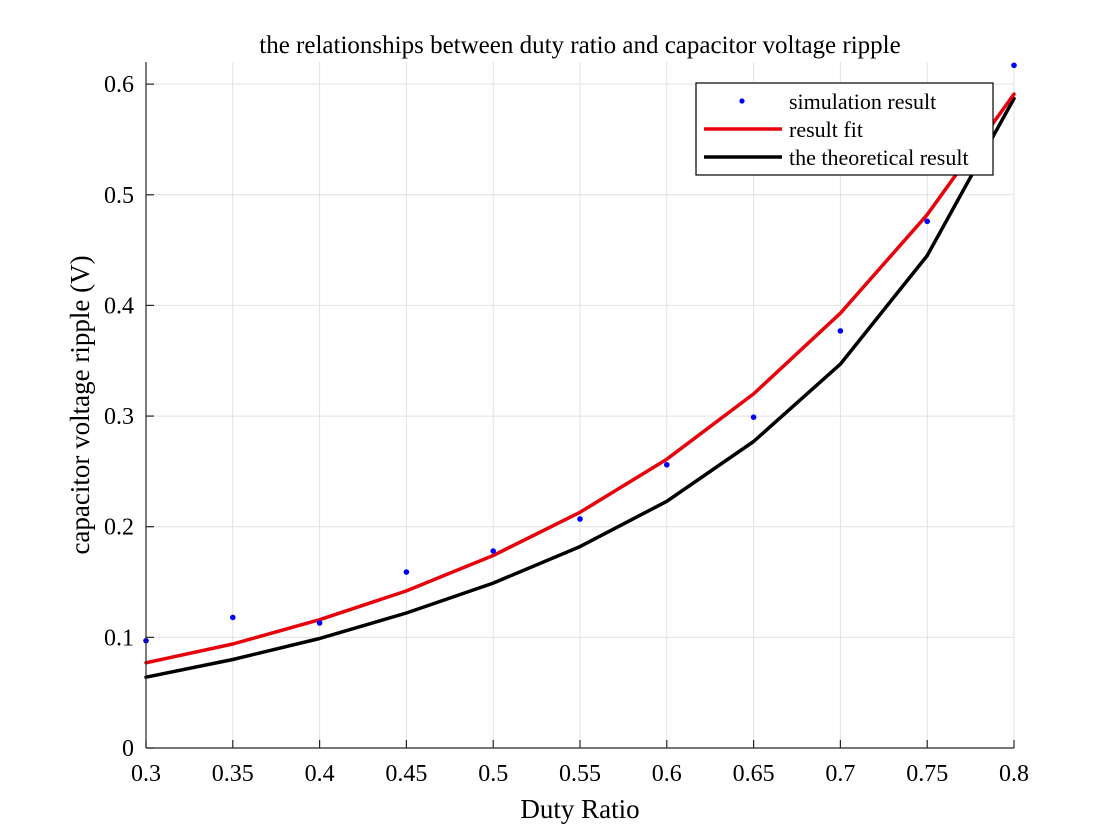 This screenshot has height=840, width=1120. I want to click on x-tick-label: 0.7, so click(840, 774).